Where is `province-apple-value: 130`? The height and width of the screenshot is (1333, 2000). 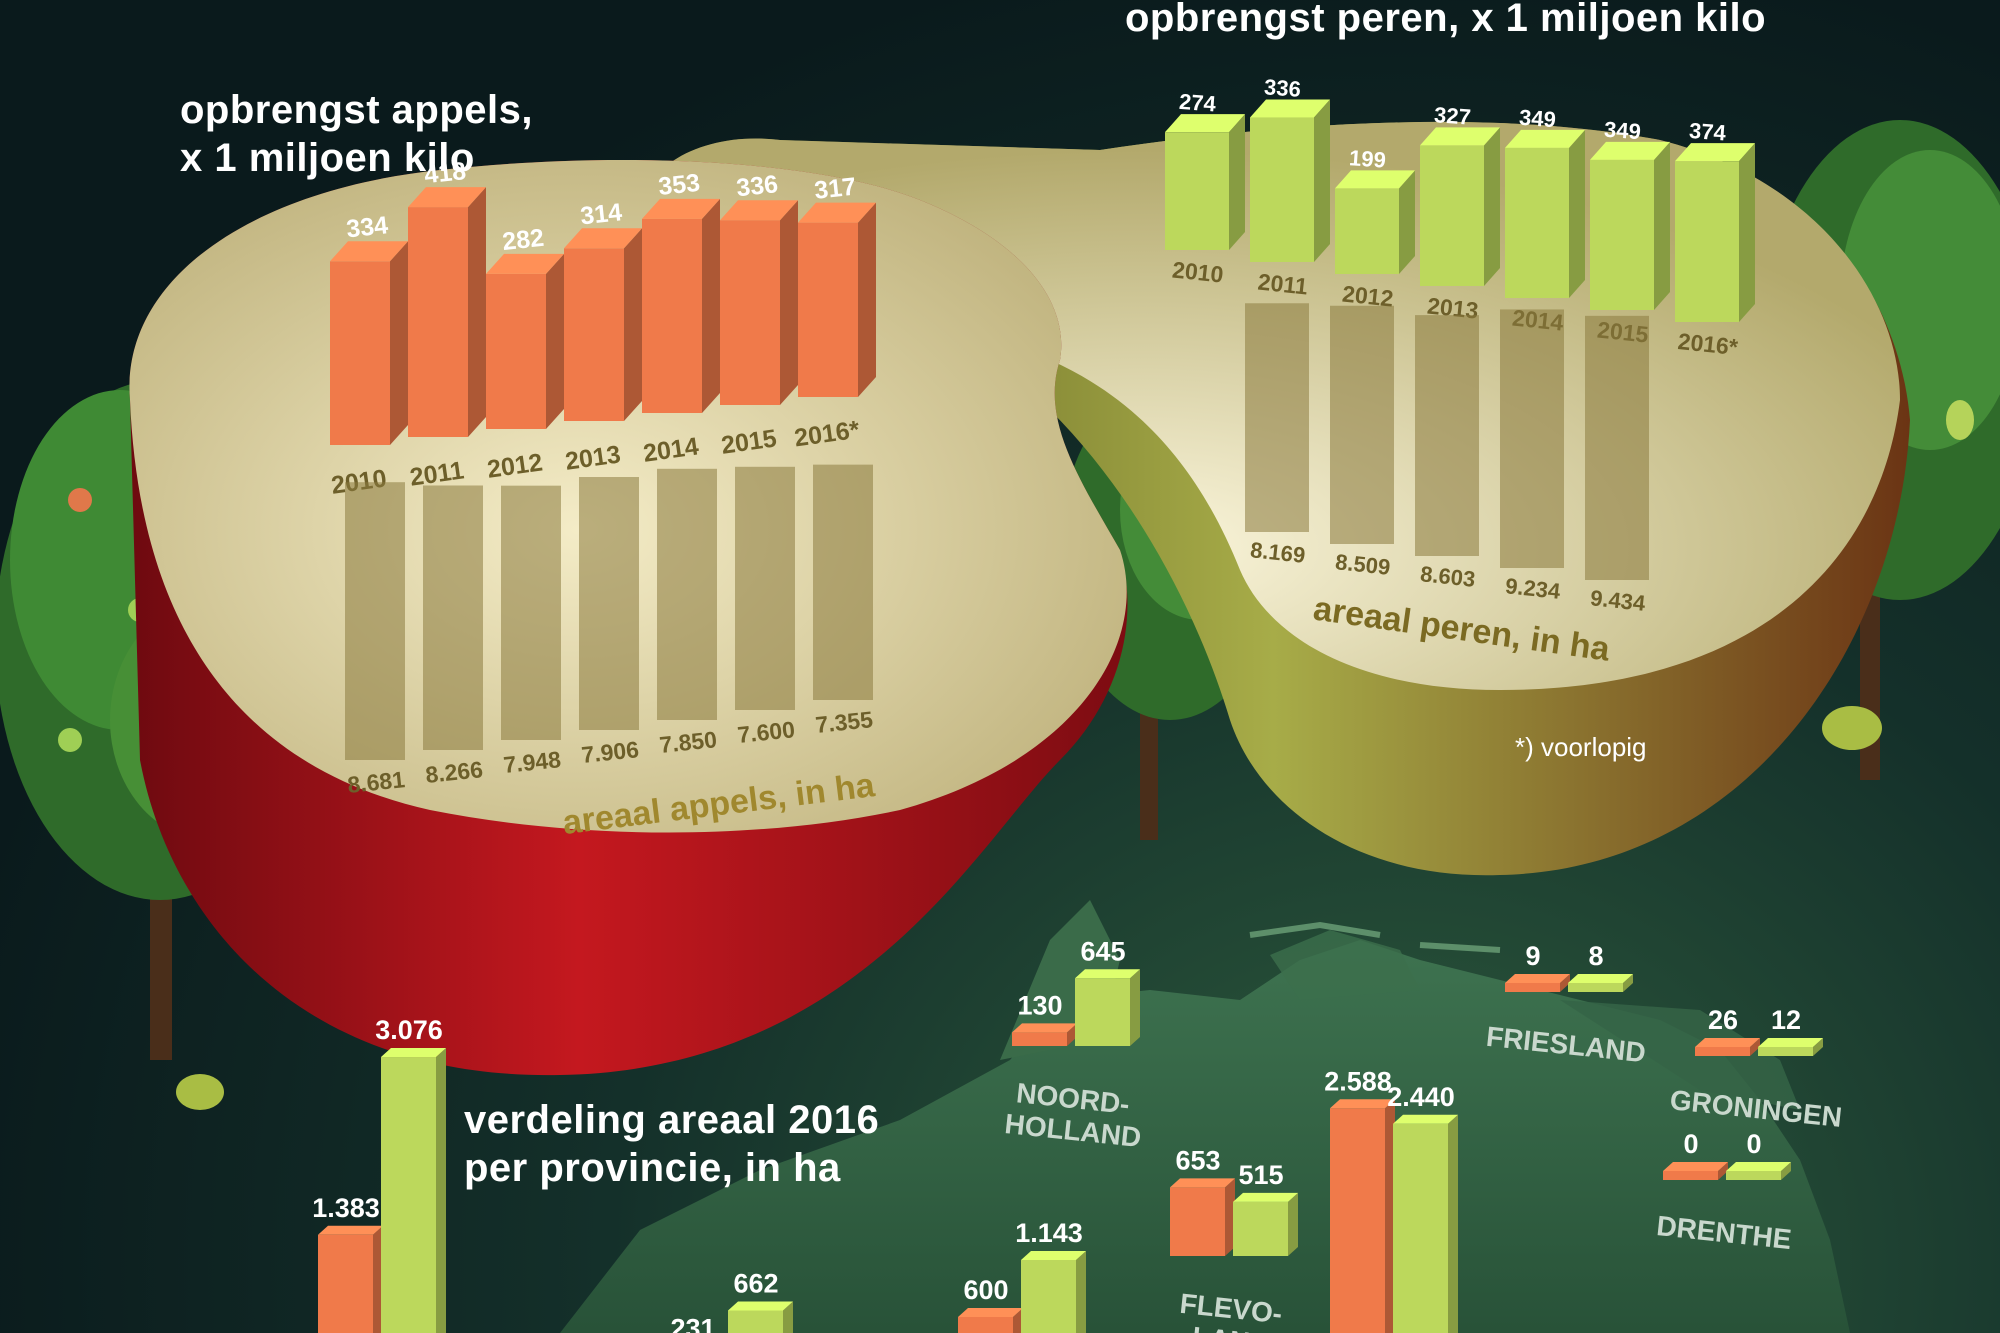
province-apple-value: 130 is located at coordinates (1039, 1005).